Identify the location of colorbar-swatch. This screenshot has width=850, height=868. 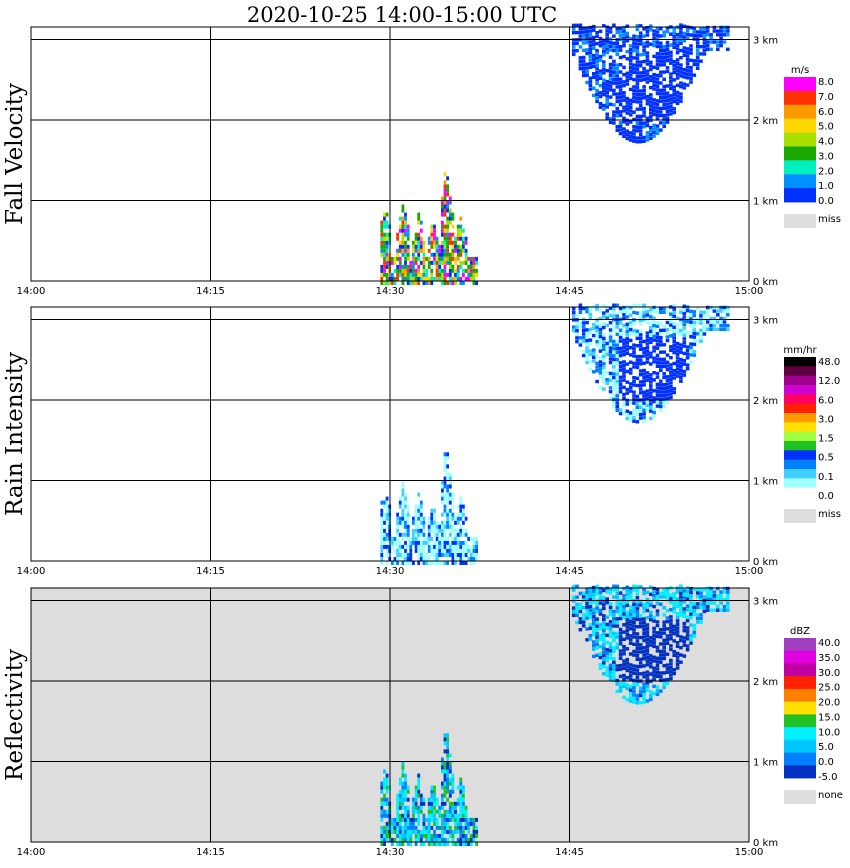
(800, 721).